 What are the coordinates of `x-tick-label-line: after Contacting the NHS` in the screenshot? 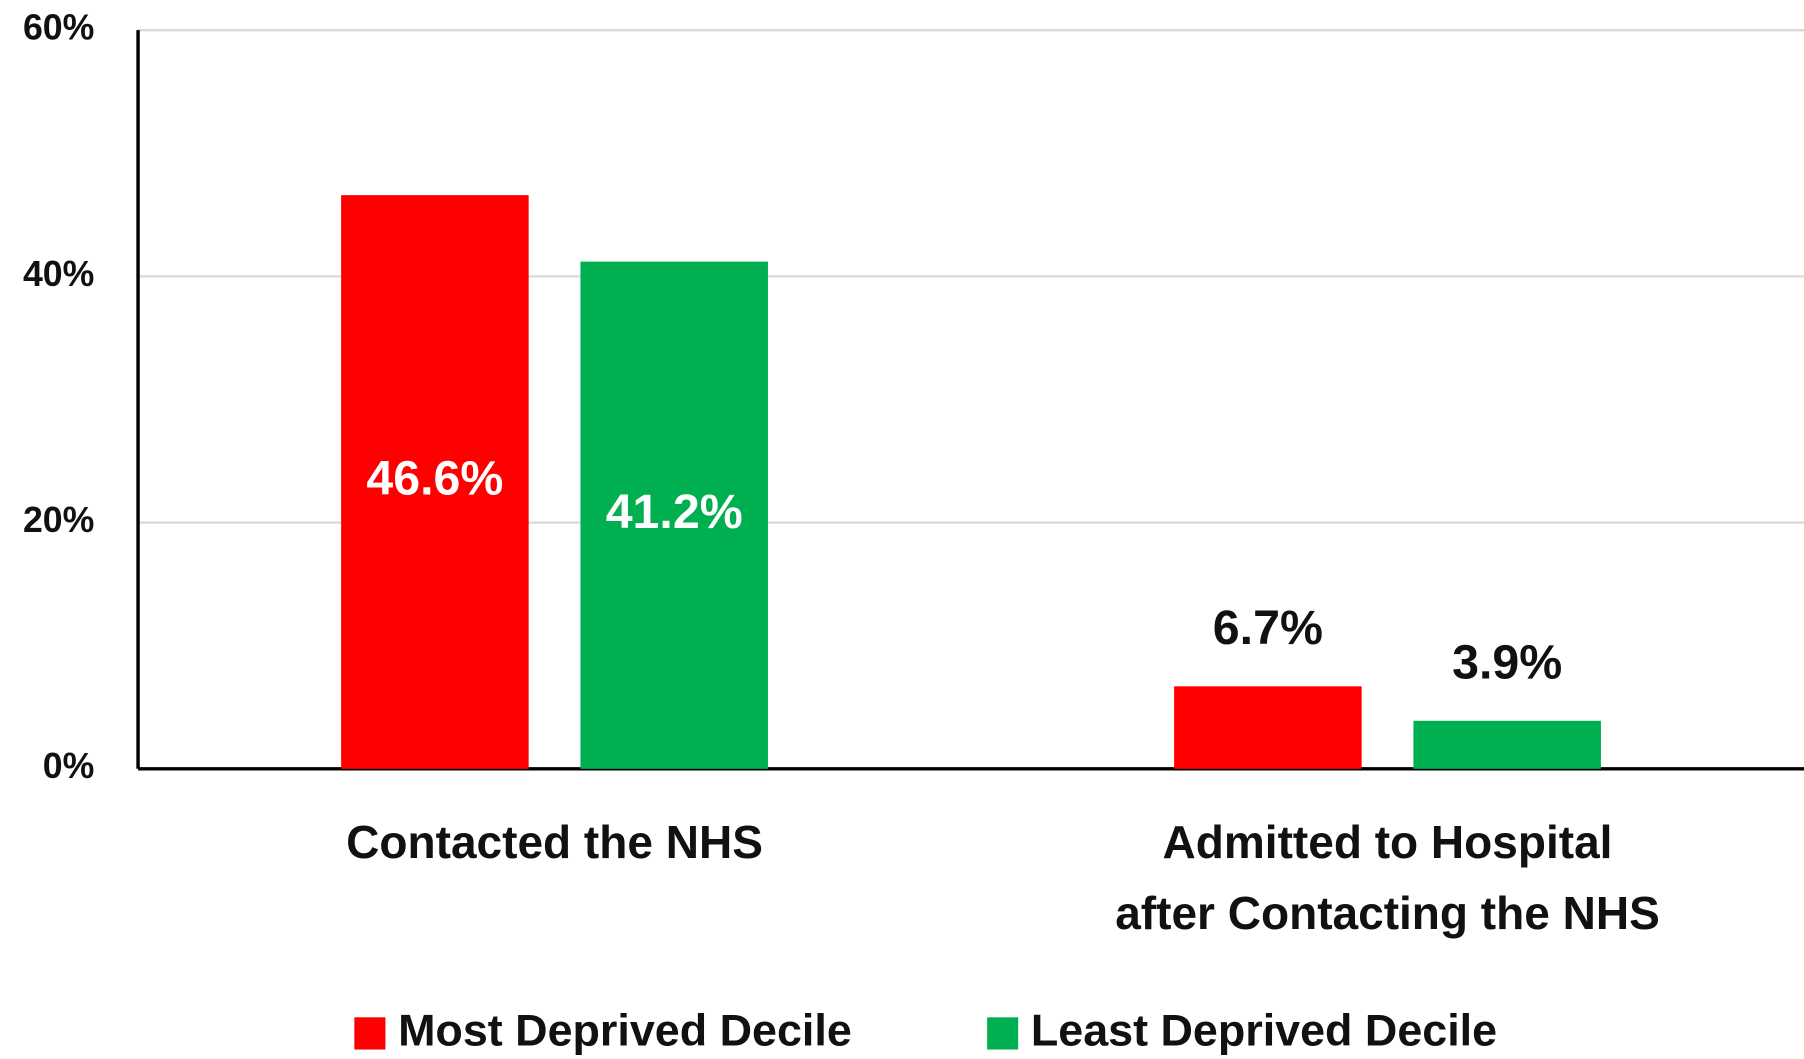 It's located at (1387, 913).